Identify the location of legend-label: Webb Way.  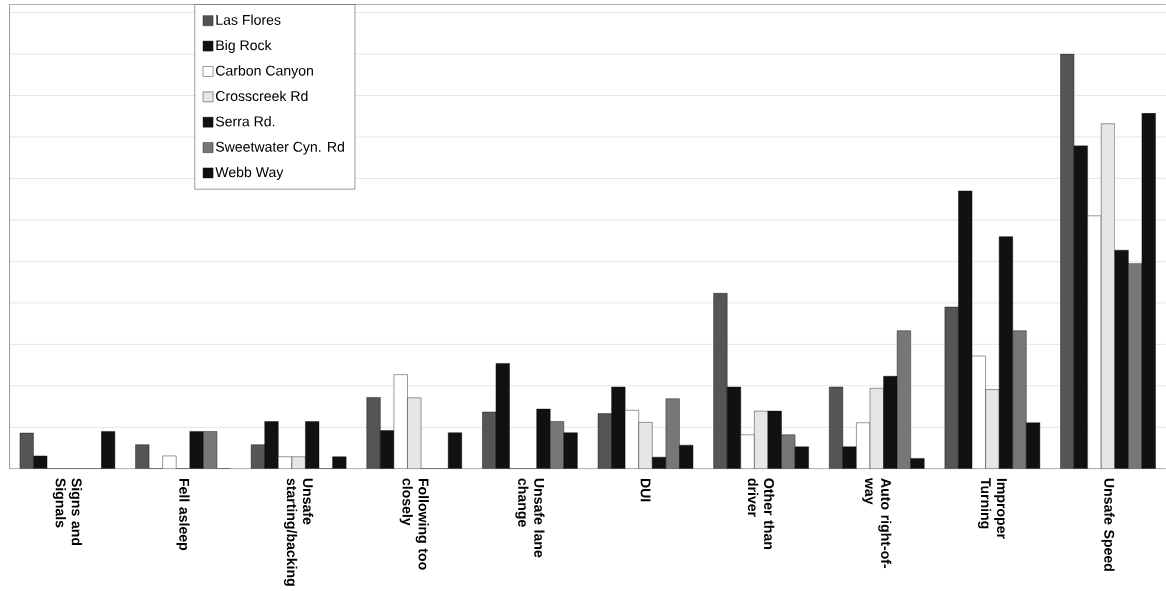
(249, 173).